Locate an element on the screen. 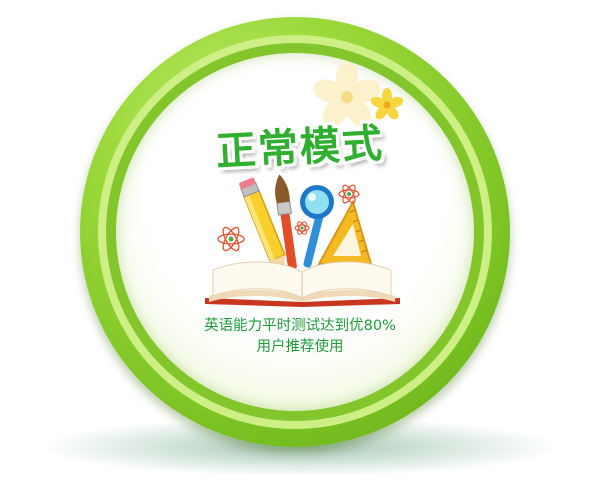 Image resolution: width=600 pixels, height=500 pixels. open-book-icon is located at coordinates (302, 284).